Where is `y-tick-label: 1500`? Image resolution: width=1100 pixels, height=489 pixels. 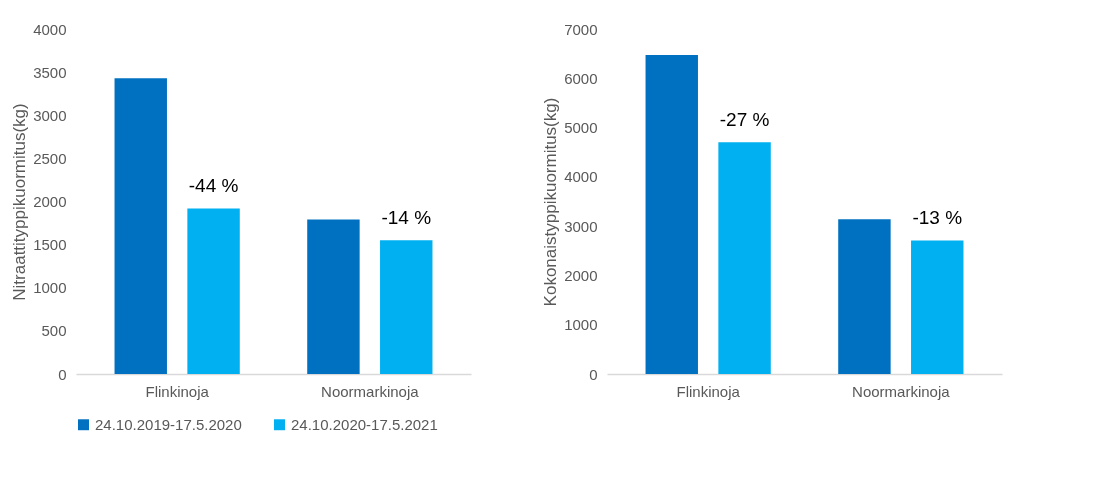 y-tick-label: 1500 is located at coordinates (50, 245).